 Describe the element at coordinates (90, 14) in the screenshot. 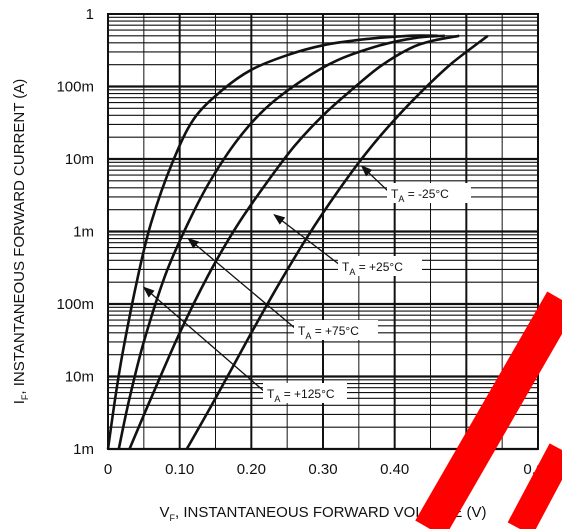

I see `y-tick-label: 1` at that location.